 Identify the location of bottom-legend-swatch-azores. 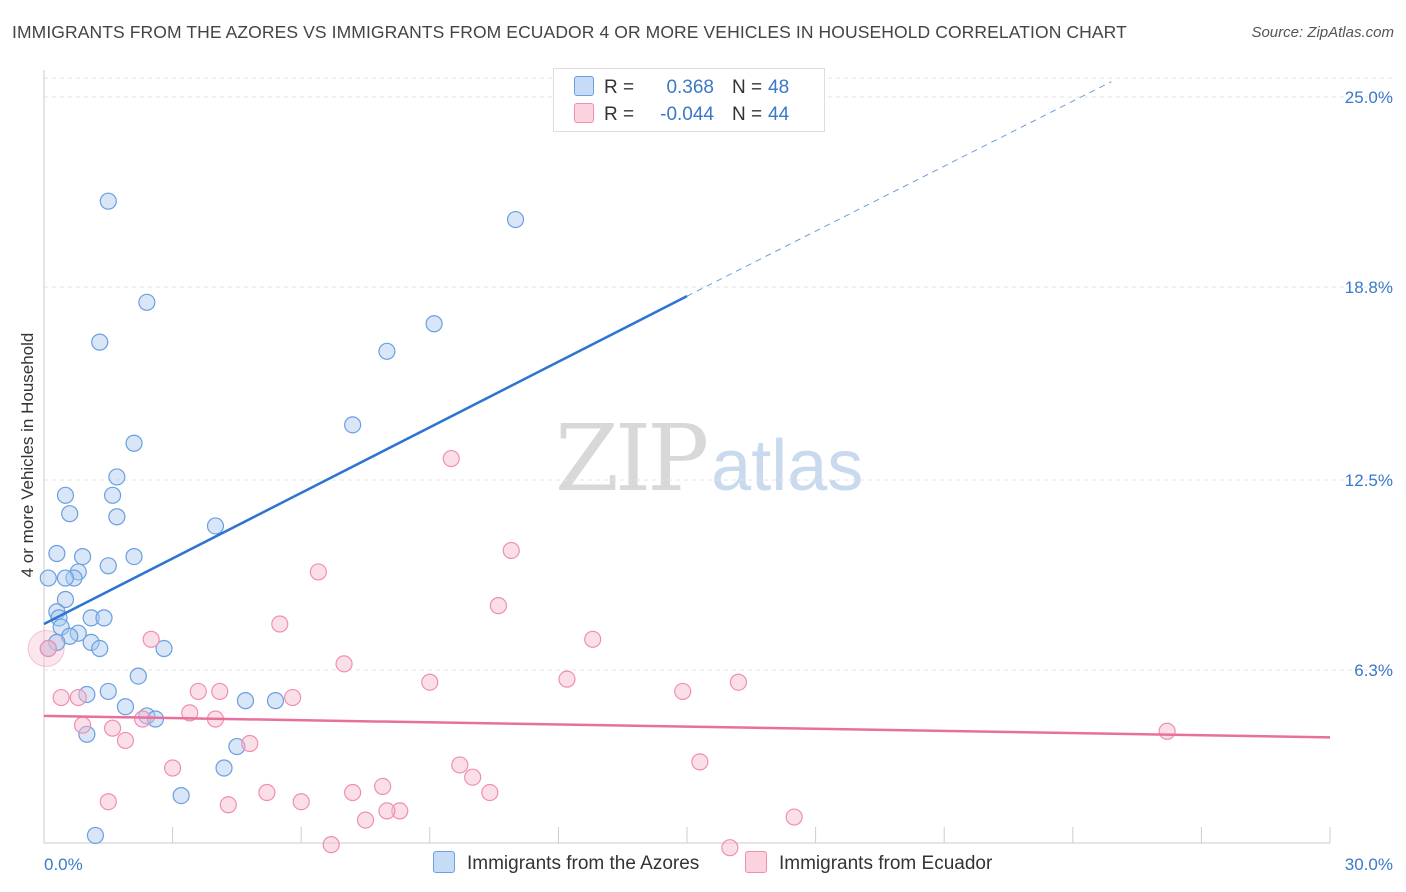
(444, 862).